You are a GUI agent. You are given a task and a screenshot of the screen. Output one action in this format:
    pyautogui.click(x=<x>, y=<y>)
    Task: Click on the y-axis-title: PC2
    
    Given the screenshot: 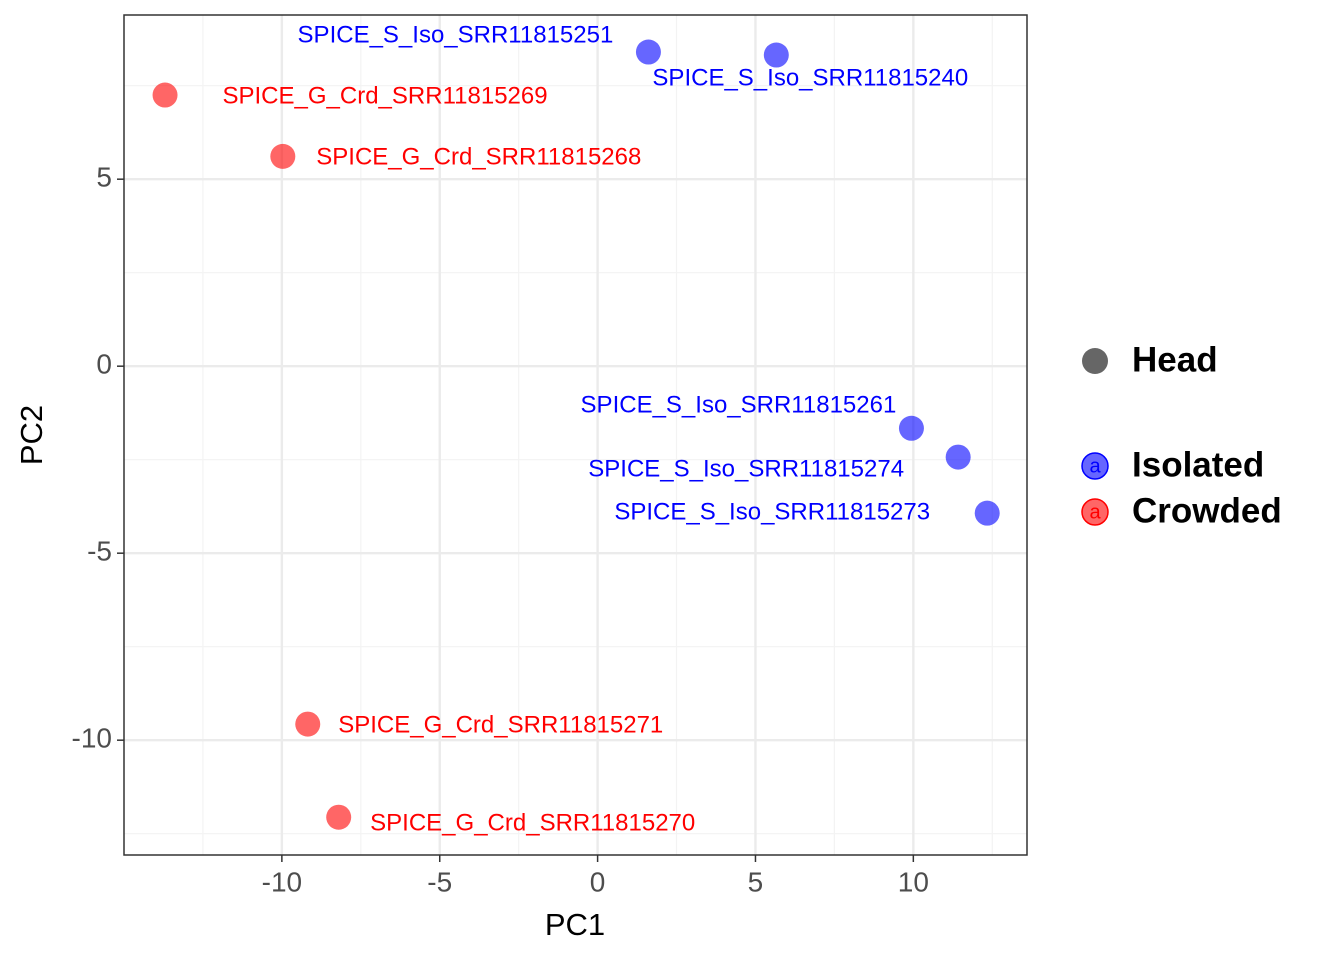 What is the action you would take?
    pyautogui.click(x=31, y=435)
    